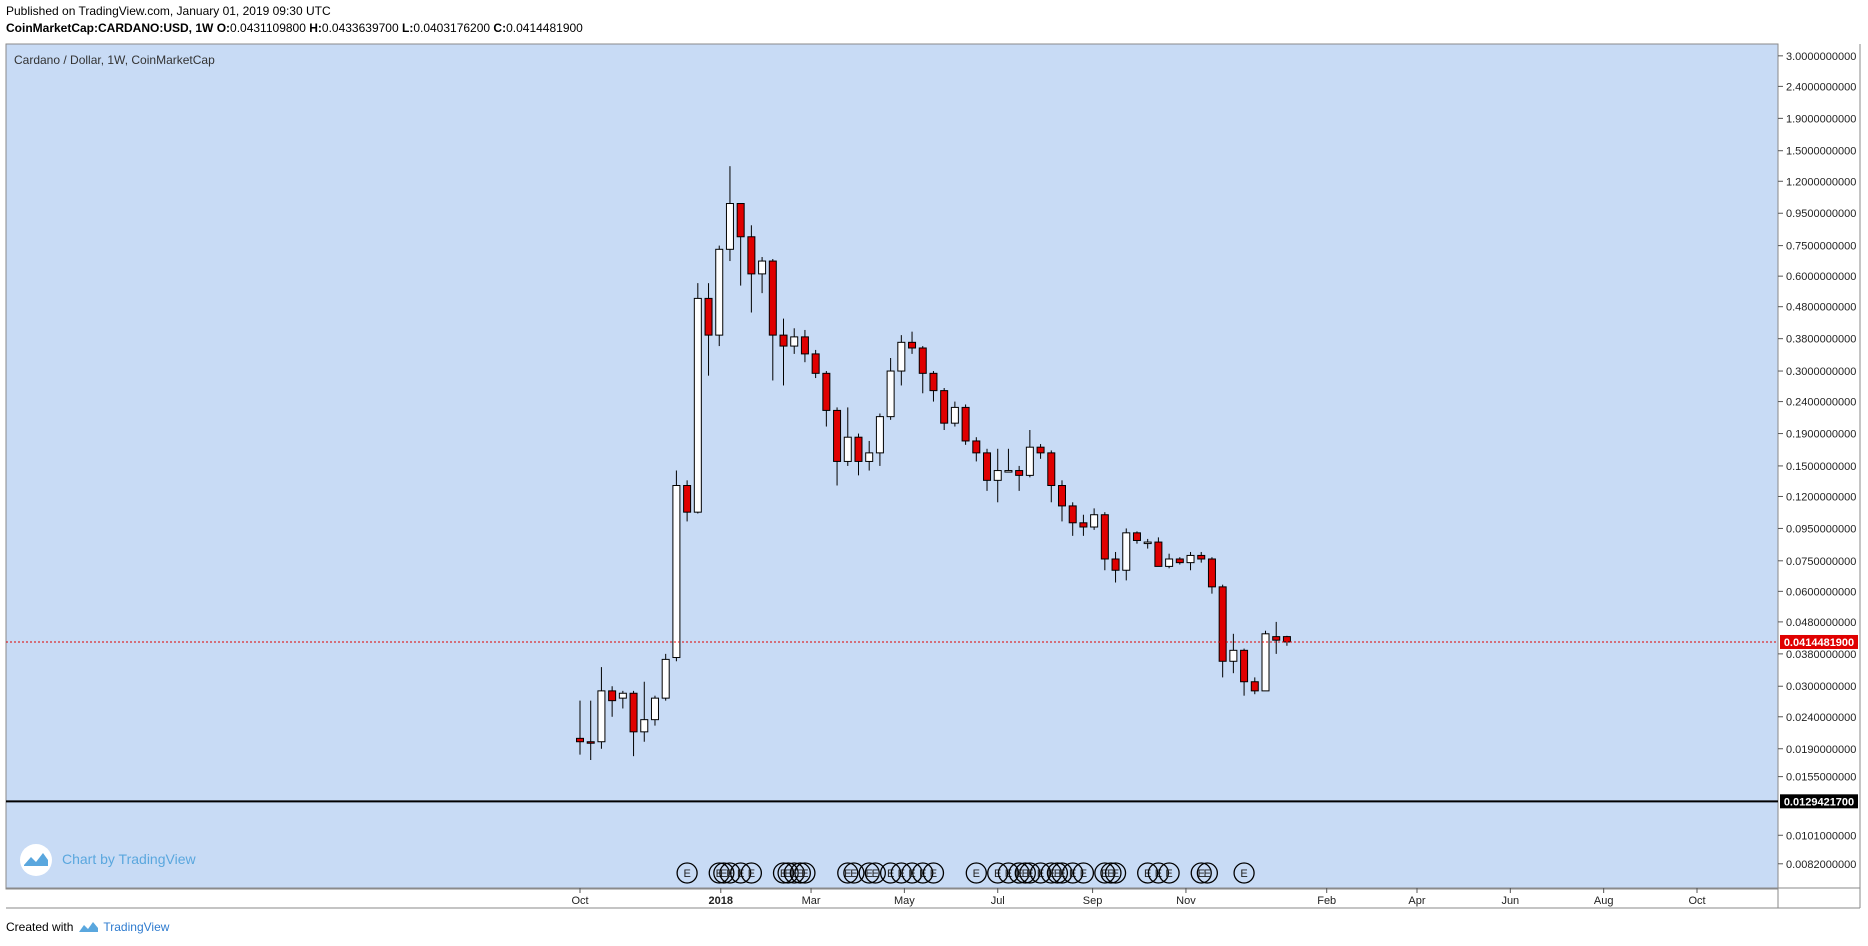  I want to click on watermark: Chart by TradingView, so click(108, 860).